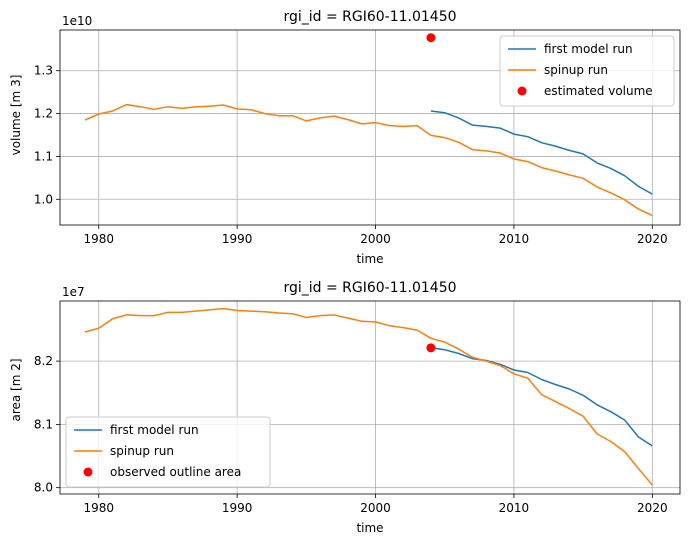  I want to click on area-y-tick-label: 8.2, so click(43, 361).